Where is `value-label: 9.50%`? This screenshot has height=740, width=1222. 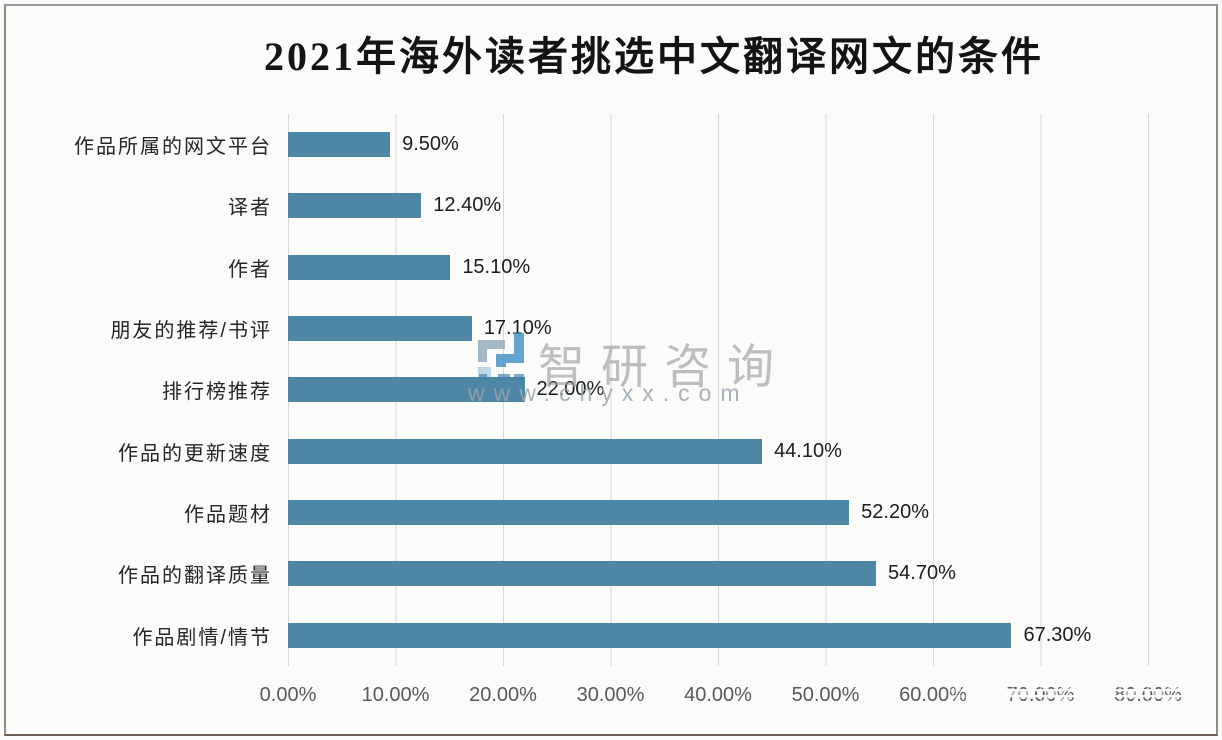 value-label: 9.50% is located at coordinates (430, 144).